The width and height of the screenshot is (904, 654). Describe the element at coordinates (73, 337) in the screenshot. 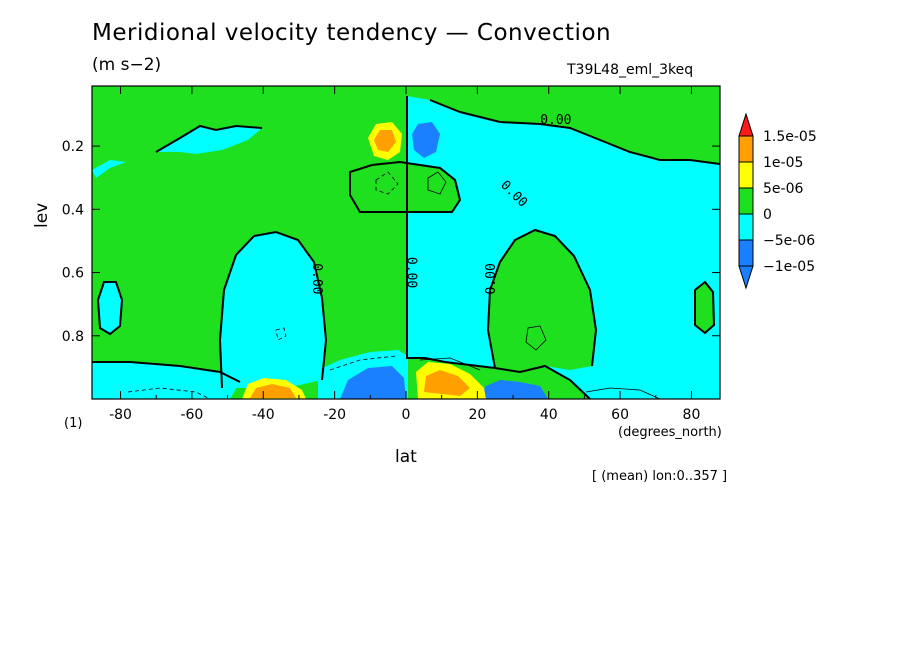

I see `y-tick-label: 0.8` at that location.